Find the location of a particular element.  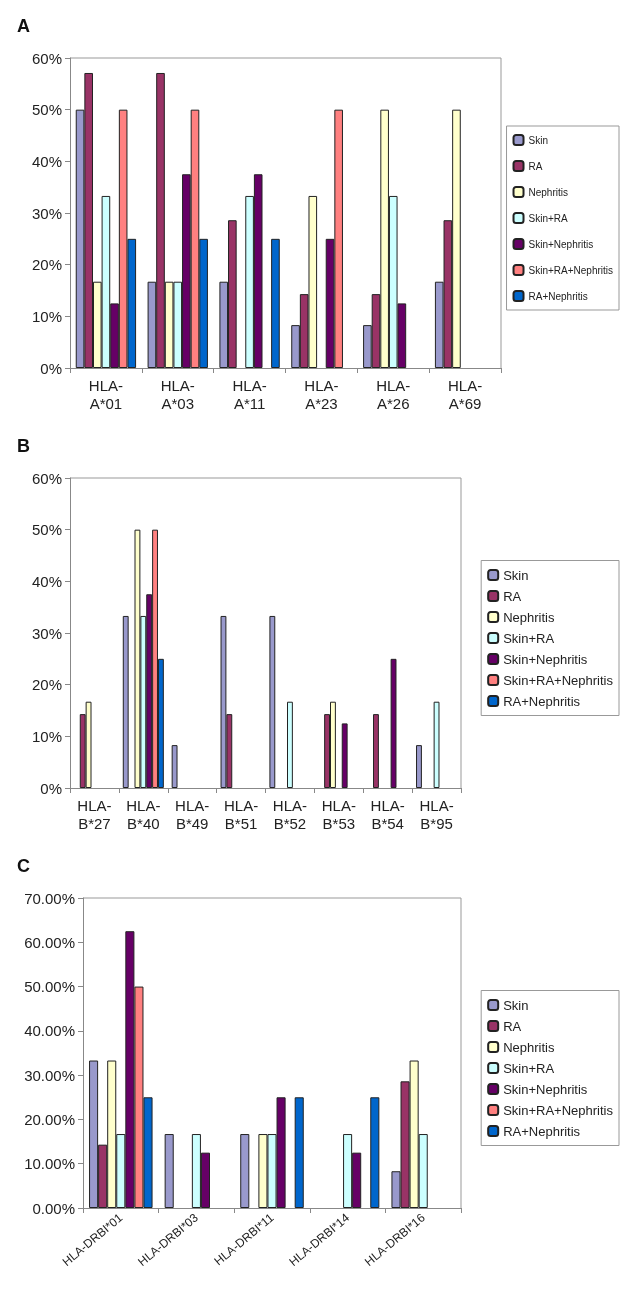

x-tick-label: HLA-B*27 is located at coordinates (94, 814).